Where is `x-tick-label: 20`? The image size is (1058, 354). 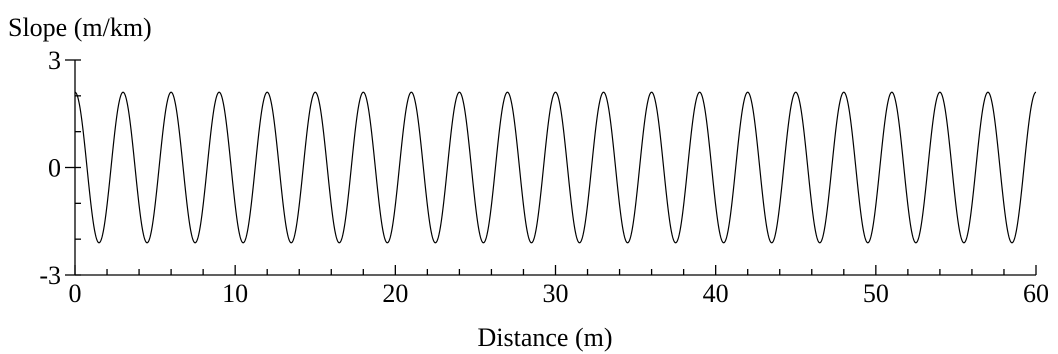 x-tick-label: 20 is located at coordinates (395, 293).